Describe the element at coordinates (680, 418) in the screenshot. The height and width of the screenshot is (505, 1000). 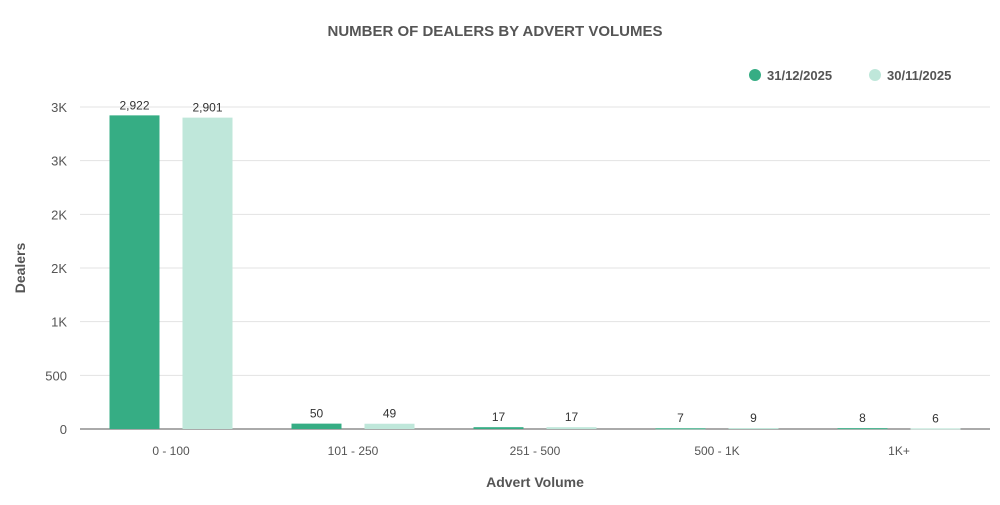
I see `data-label: 7` at that location.